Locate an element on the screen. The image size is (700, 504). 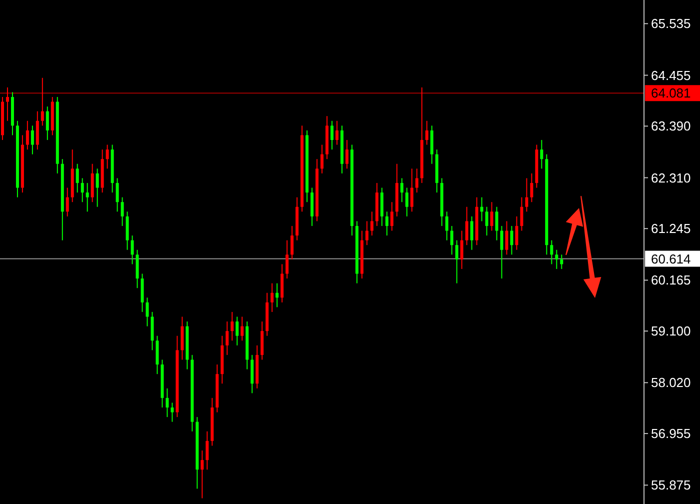
y-tick-label: 58.020 is located at coordinates (671, 382).